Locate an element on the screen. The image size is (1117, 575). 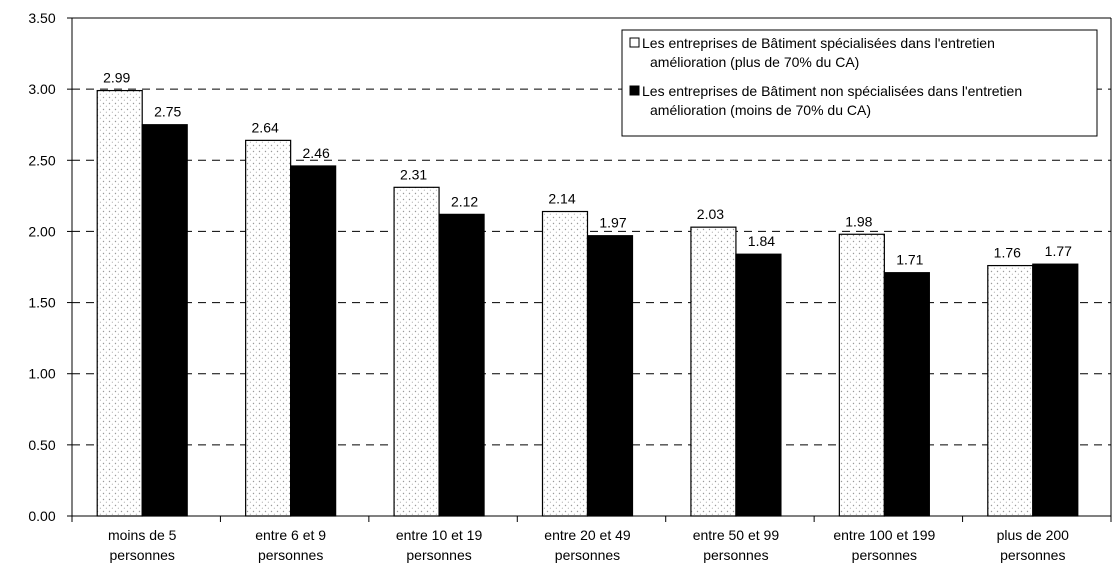
data-label: 2.12 is located at coordinates (464, 201).